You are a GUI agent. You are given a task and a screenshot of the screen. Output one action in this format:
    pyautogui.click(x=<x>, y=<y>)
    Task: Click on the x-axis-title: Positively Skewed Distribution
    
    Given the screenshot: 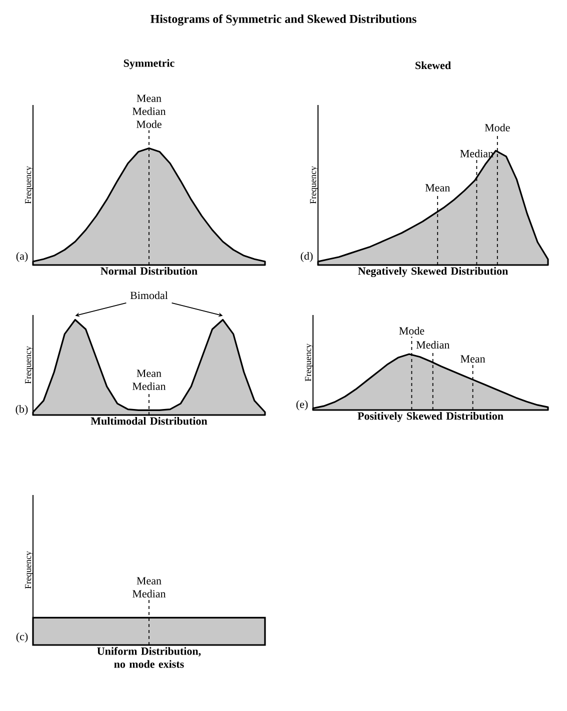 What is the action you would take?
    pyautogui.click(x=431, y=417)
    